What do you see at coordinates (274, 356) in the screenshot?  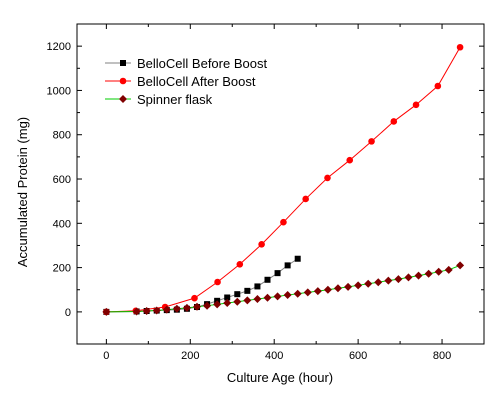 I see `x-tick-label: 400` at bounding box center [274, 356].